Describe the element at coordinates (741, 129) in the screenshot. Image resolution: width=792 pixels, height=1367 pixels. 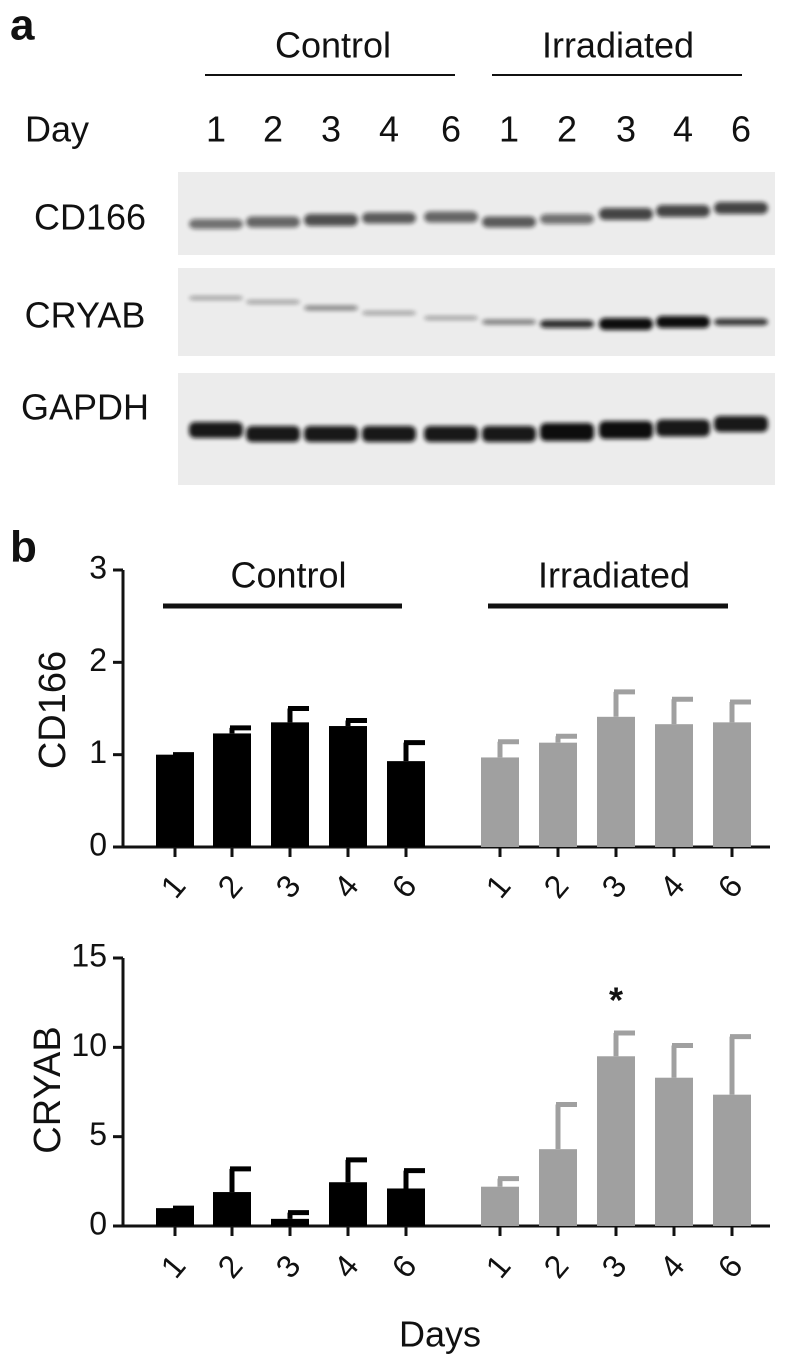
I see `lane-label: 6` at that location.